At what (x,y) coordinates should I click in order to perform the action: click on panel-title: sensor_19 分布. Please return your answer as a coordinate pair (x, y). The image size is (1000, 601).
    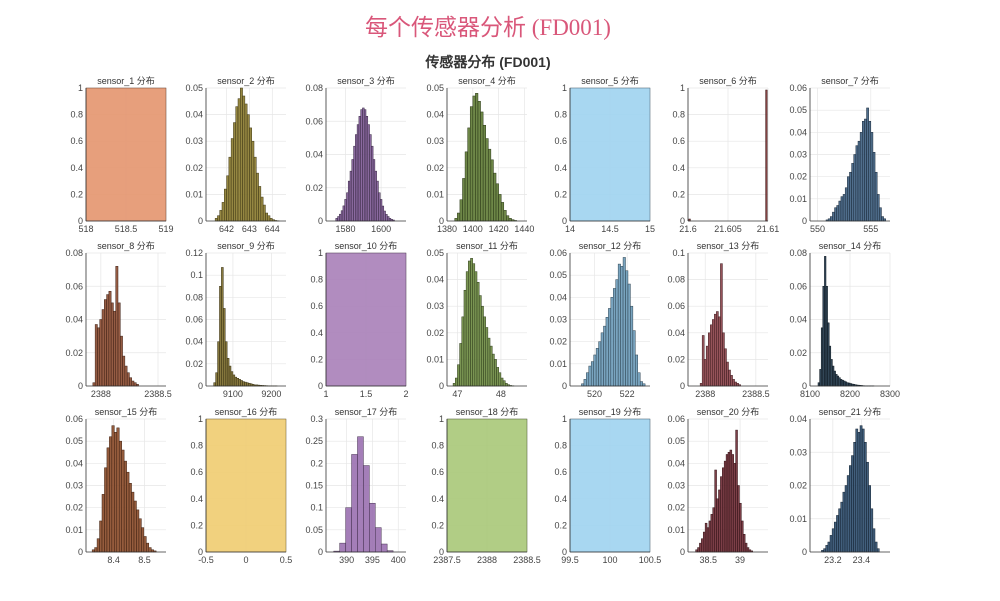
    Looking at the image, I should click on (610, 411).